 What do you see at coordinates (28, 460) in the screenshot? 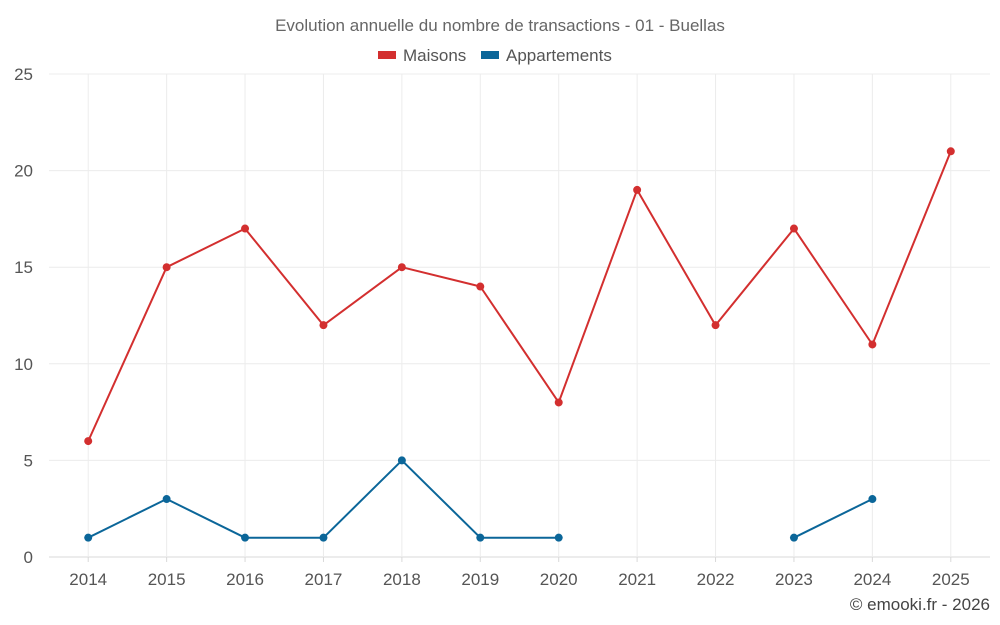
I see `y-tick-label: 5` at bounding box center [28, 460].